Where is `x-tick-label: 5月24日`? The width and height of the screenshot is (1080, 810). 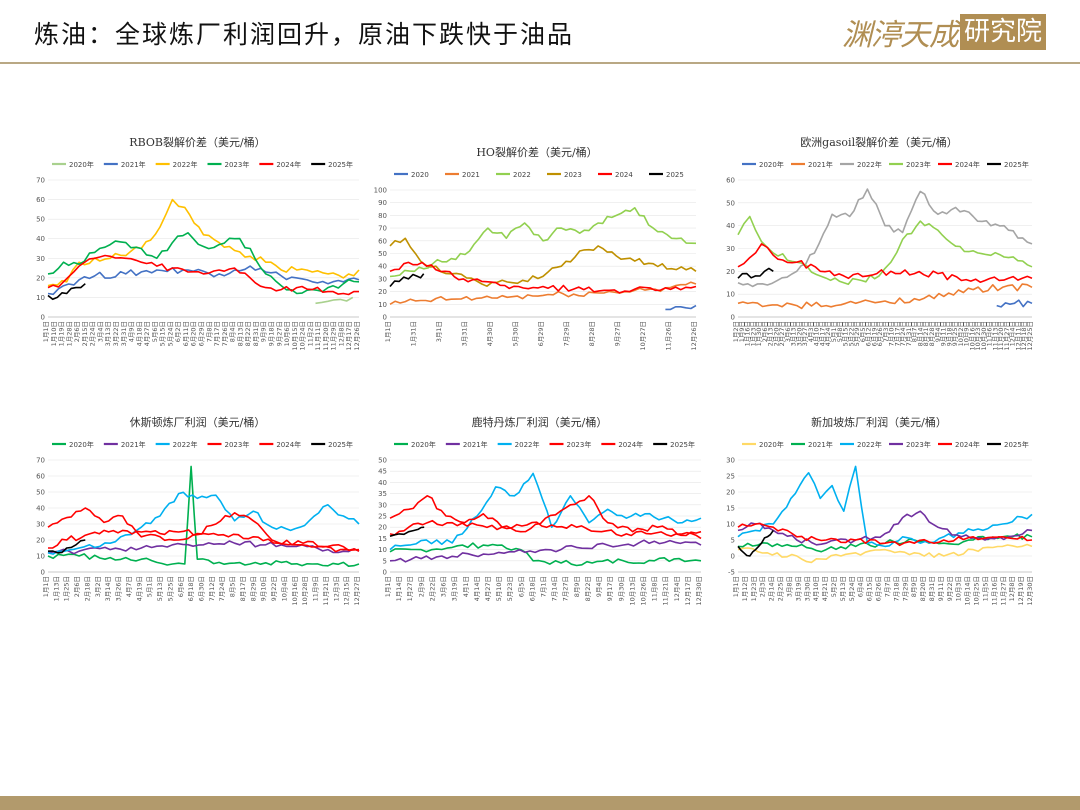 x-tick-label: 5月24日 is located at coordinates (170, 333).